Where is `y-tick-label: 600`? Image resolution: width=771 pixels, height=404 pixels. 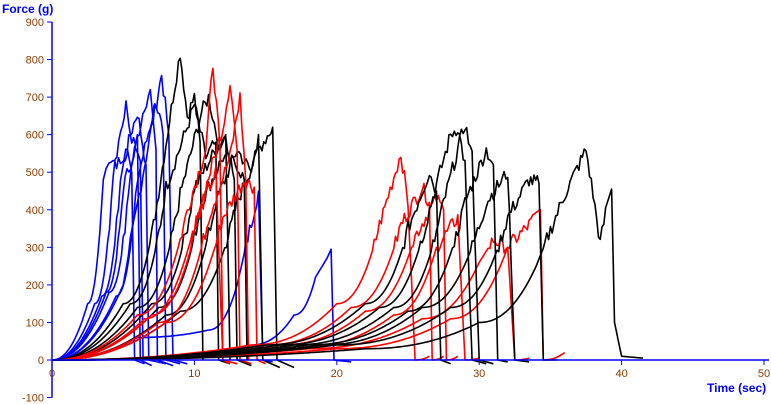 y-tick-label: 600 is located at coordinates (35, 136).